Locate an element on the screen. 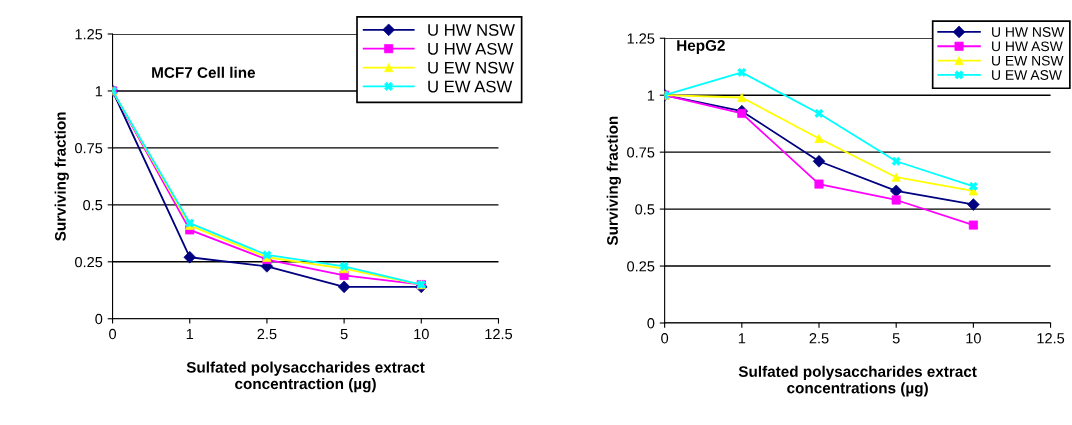 The image size is (1072, 425). x-axis-title: Sulfated polysaccharides extract concentraction (µg) is located at coordinates (305, 377).